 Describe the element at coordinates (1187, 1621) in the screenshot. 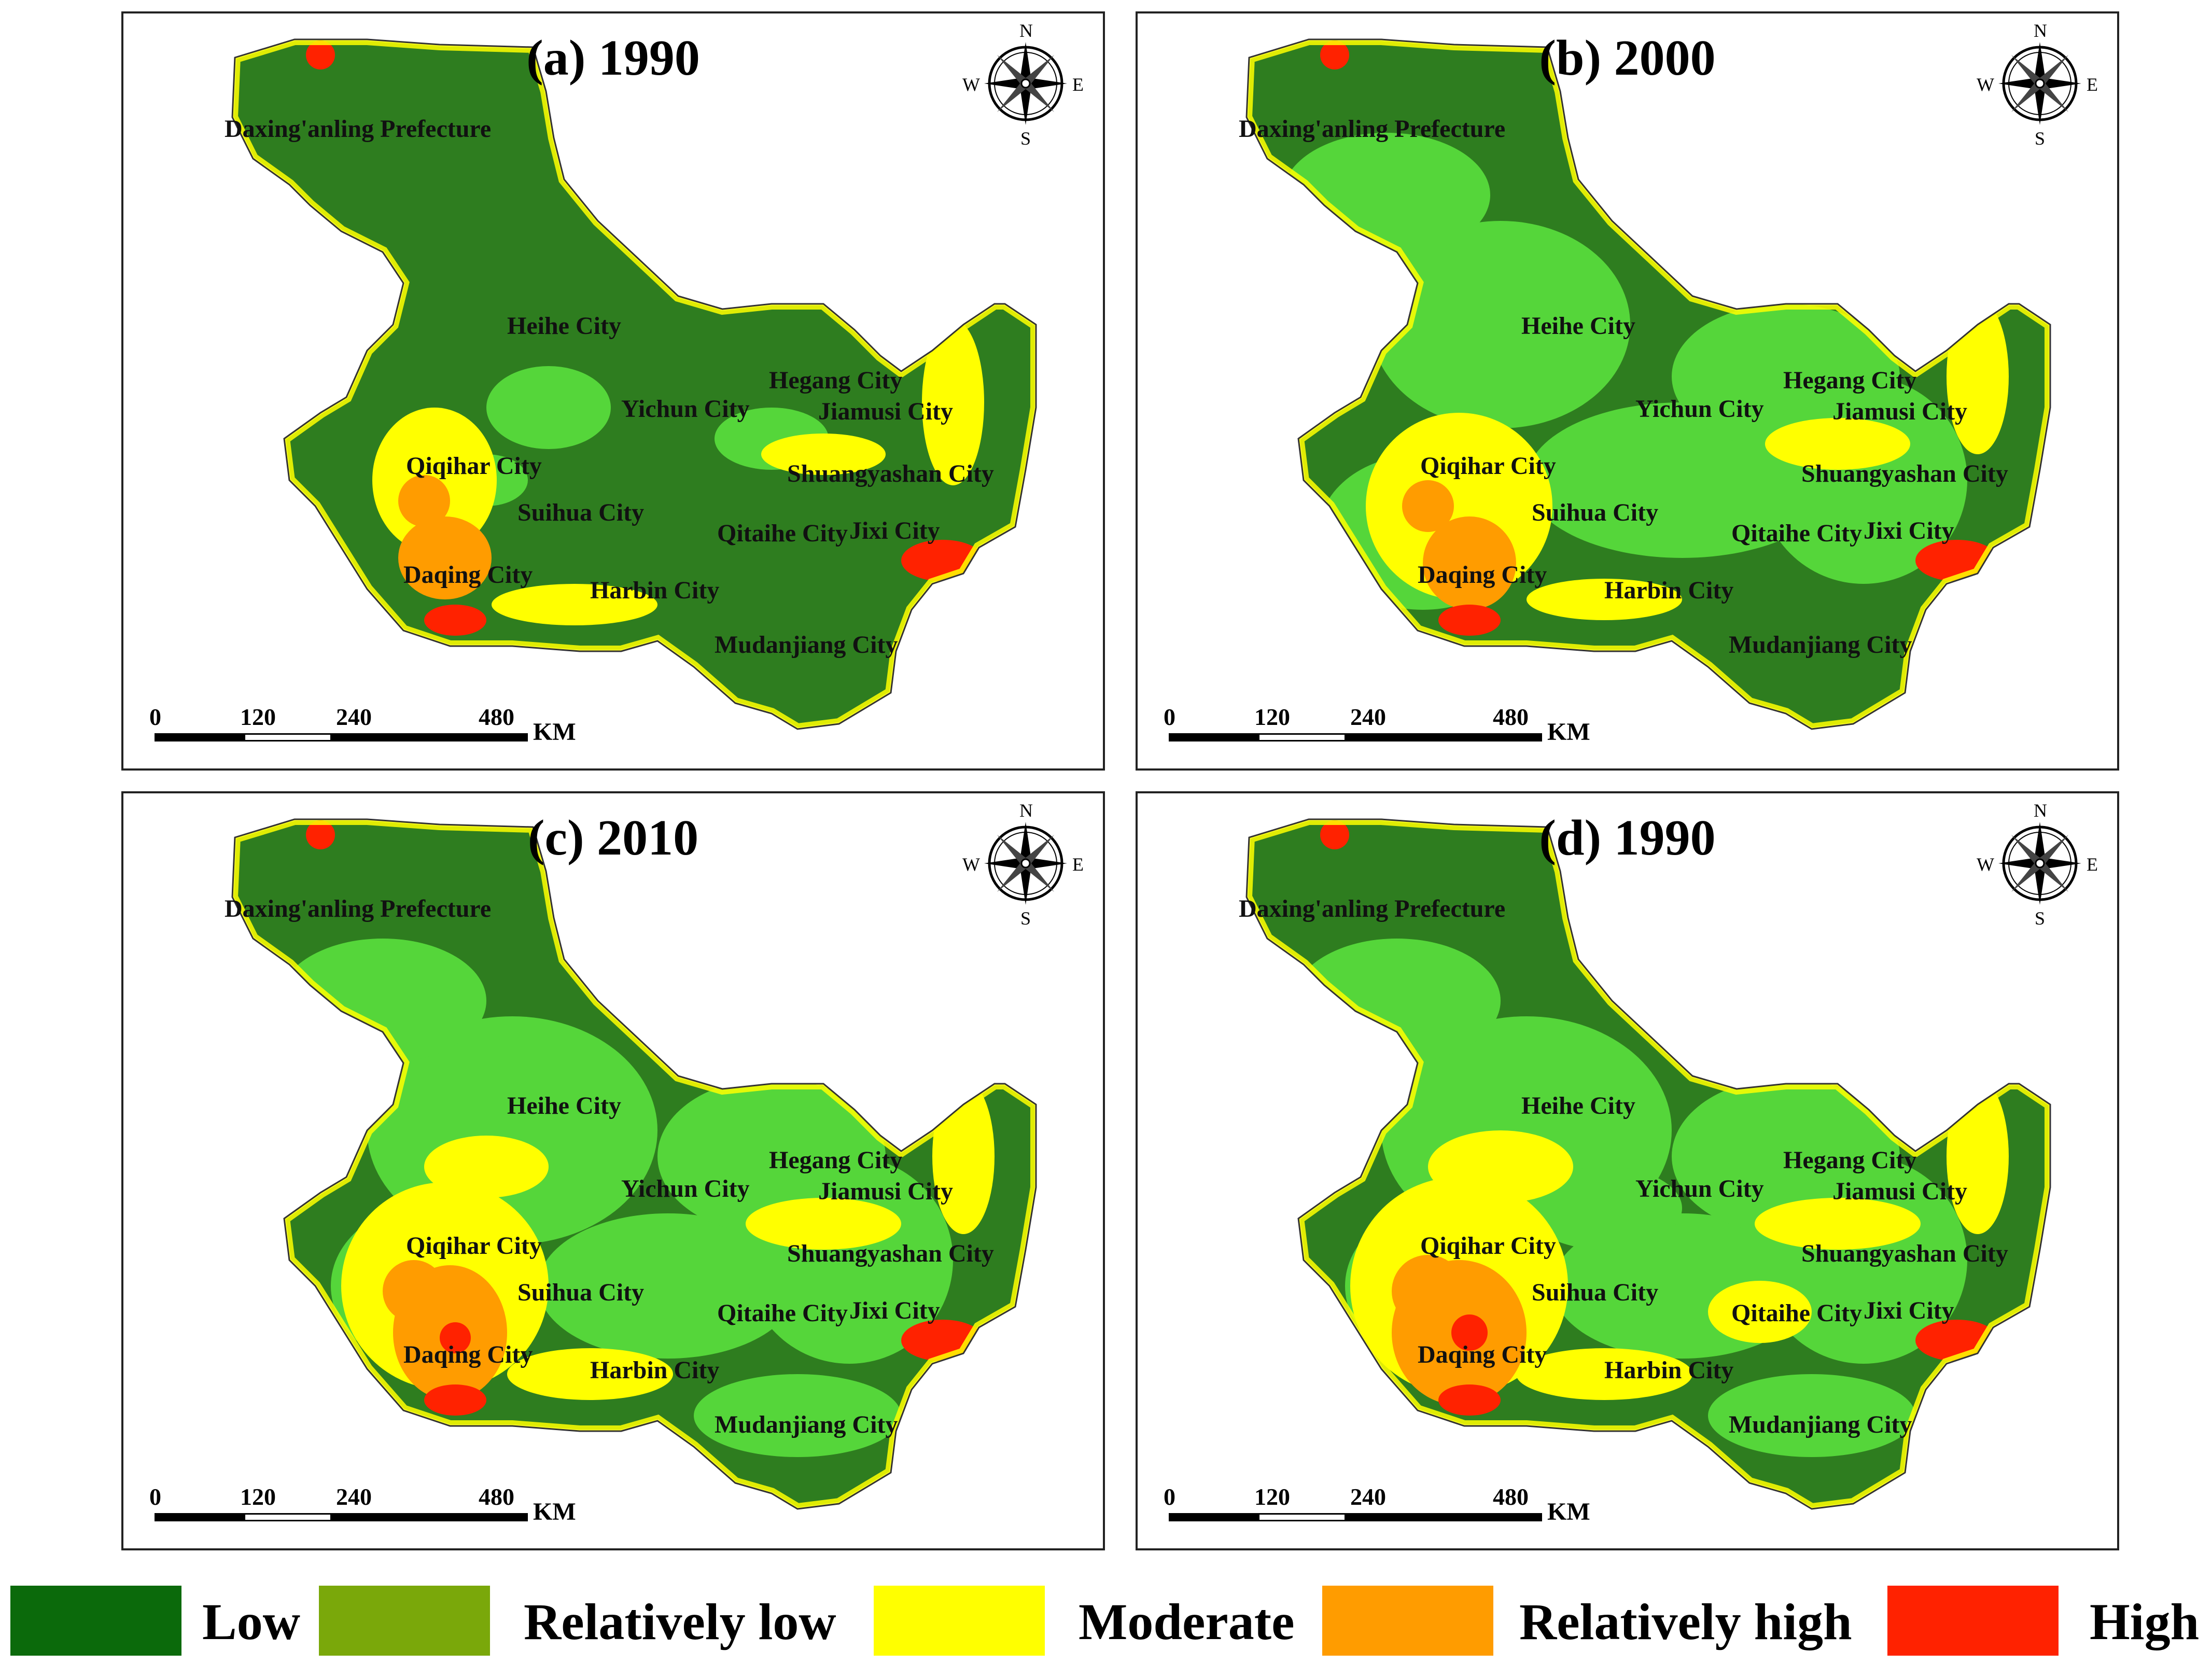

I see `legend-label-moderate: Moderate` at that location.